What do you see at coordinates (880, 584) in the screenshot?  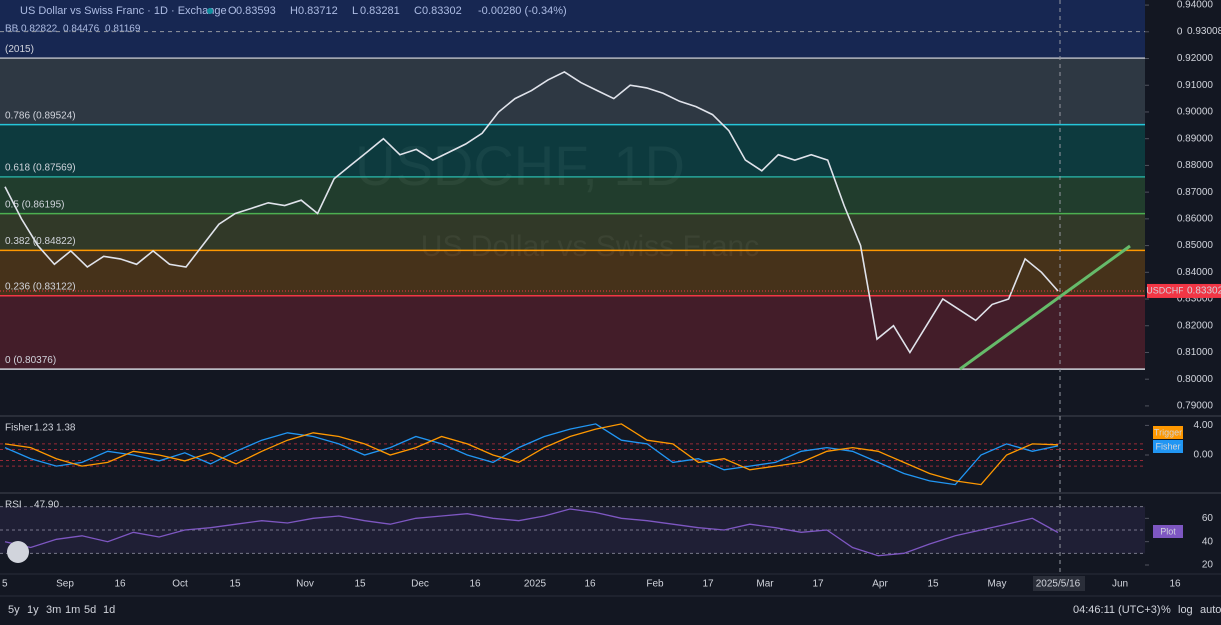 I see `x-tick-label: Apr` at bounding box center [880, 584].